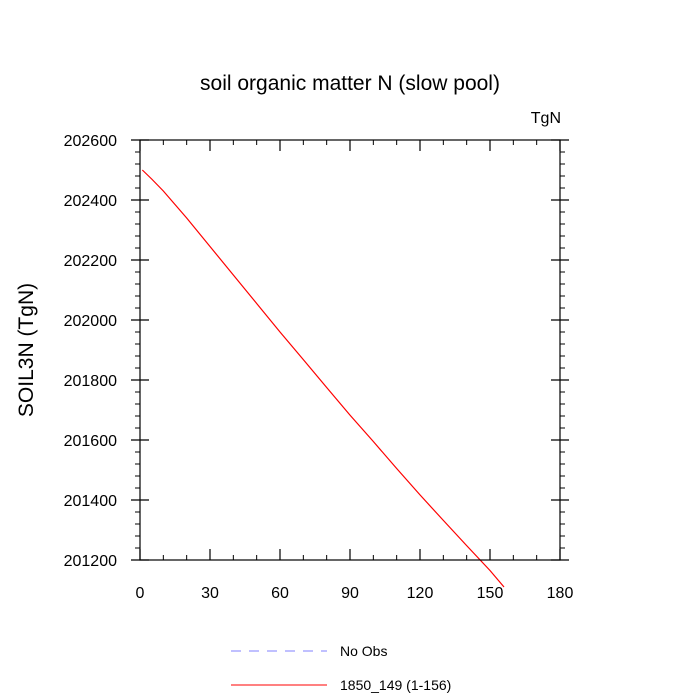  Describe the element at coordinates (395, 685) in the screenshot. I see `legend-label-1850-149: 1850_149 (1-156)` at that location.